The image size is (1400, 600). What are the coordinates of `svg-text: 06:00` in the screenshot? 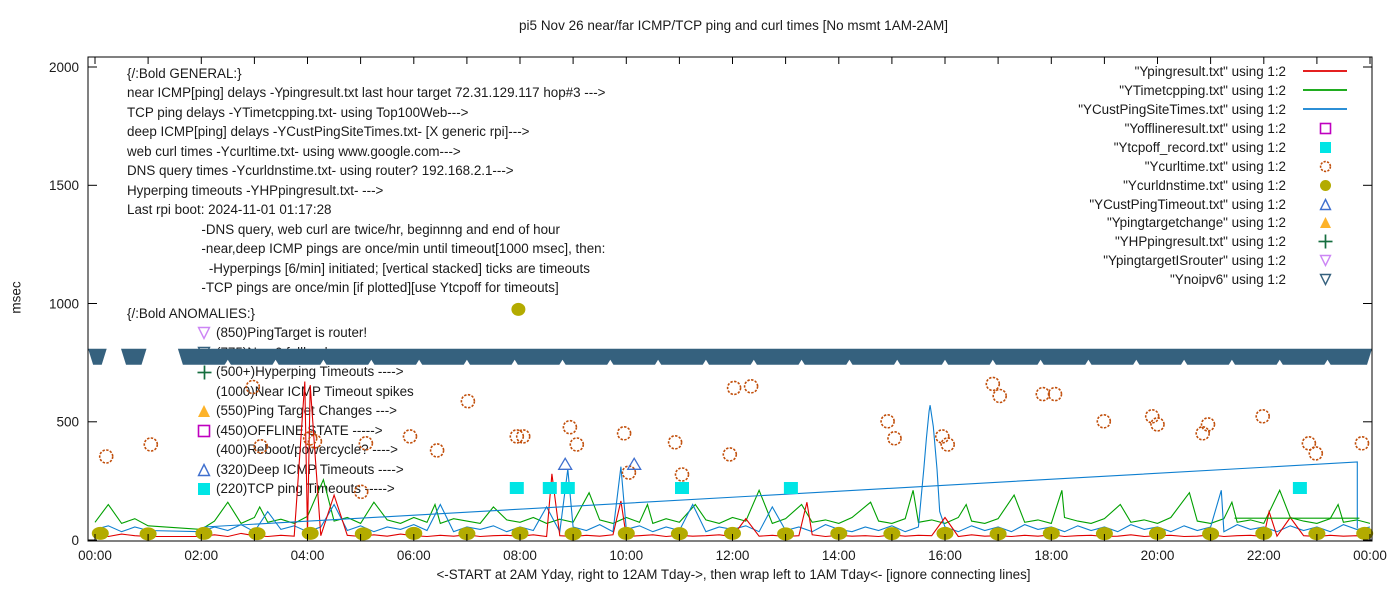 It's located at (414, 555).